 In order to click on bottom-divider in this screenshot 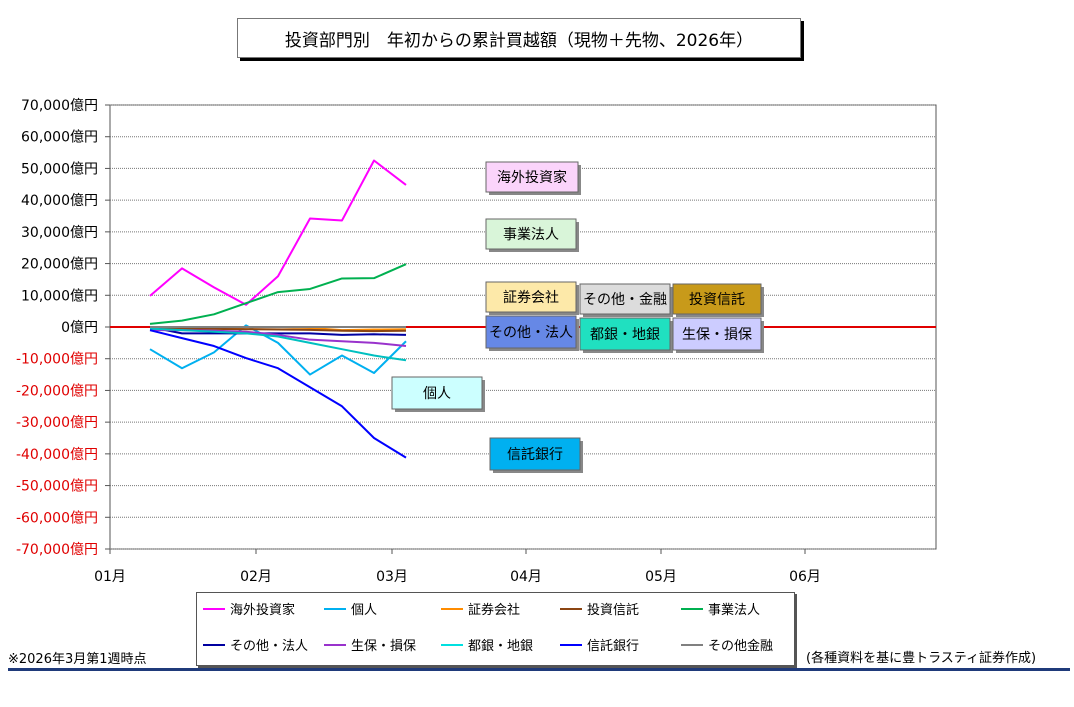, I will do `click(539, 669)`.